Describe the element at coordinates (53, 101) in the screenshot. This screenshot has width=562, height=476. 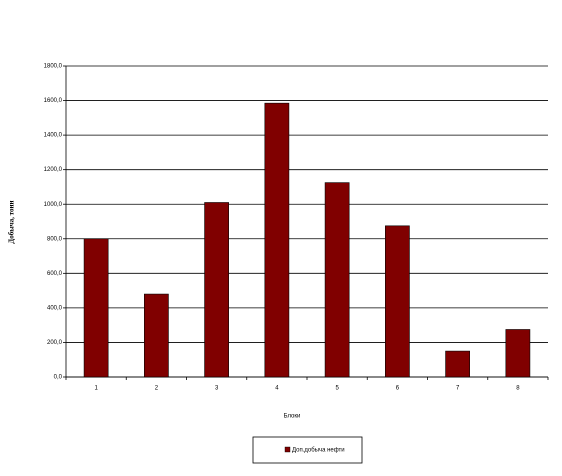
I see `y-tick-label: 1600,0` at that location.